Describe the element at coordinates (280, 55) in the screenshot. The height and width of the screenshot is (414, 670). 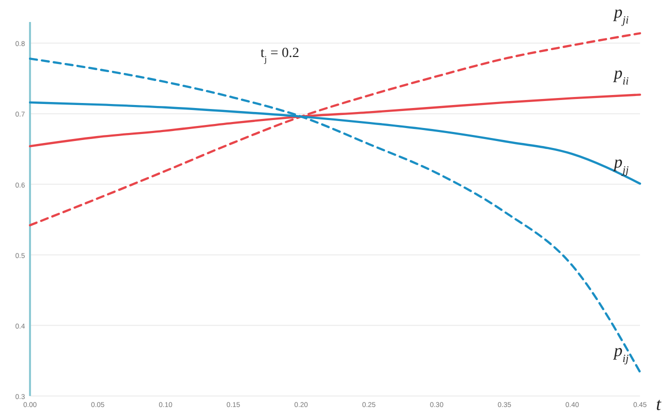
I see `annotation: t$_{j}$ = 0.2` at that location.